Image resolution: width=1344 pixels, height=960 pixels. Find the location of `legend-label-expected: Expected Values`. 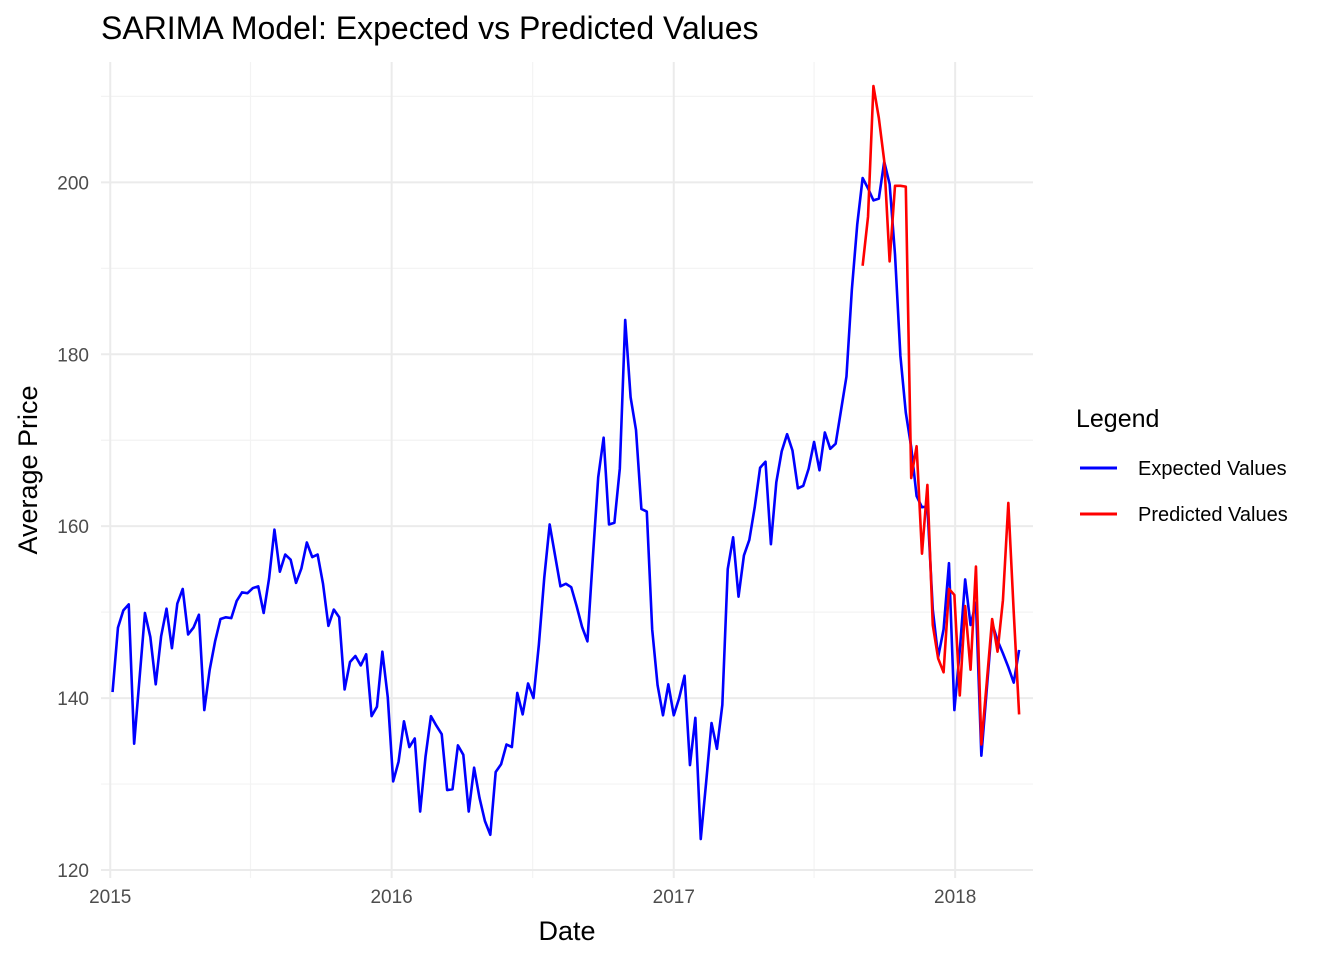

legend-label-expected: Expected Values is located at coordinates (1212, 469).